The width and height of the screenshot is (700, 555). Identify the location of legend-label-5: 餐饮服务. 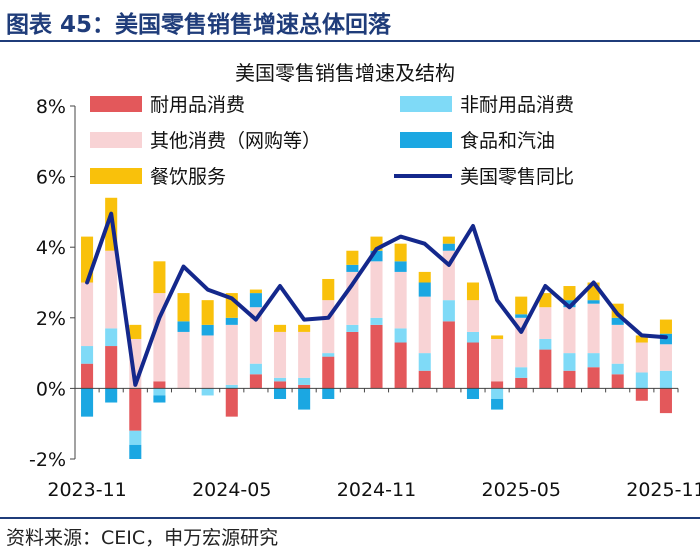
(188, 177).